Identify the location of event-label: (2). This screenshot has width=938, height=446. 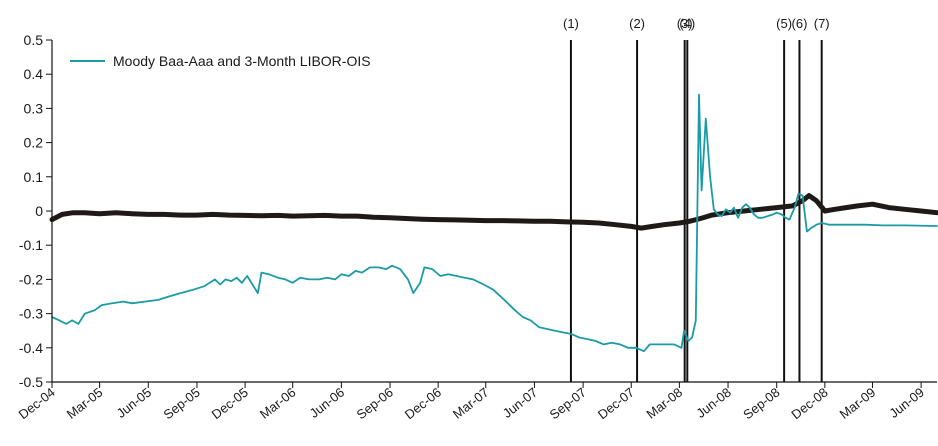
(637, 23).